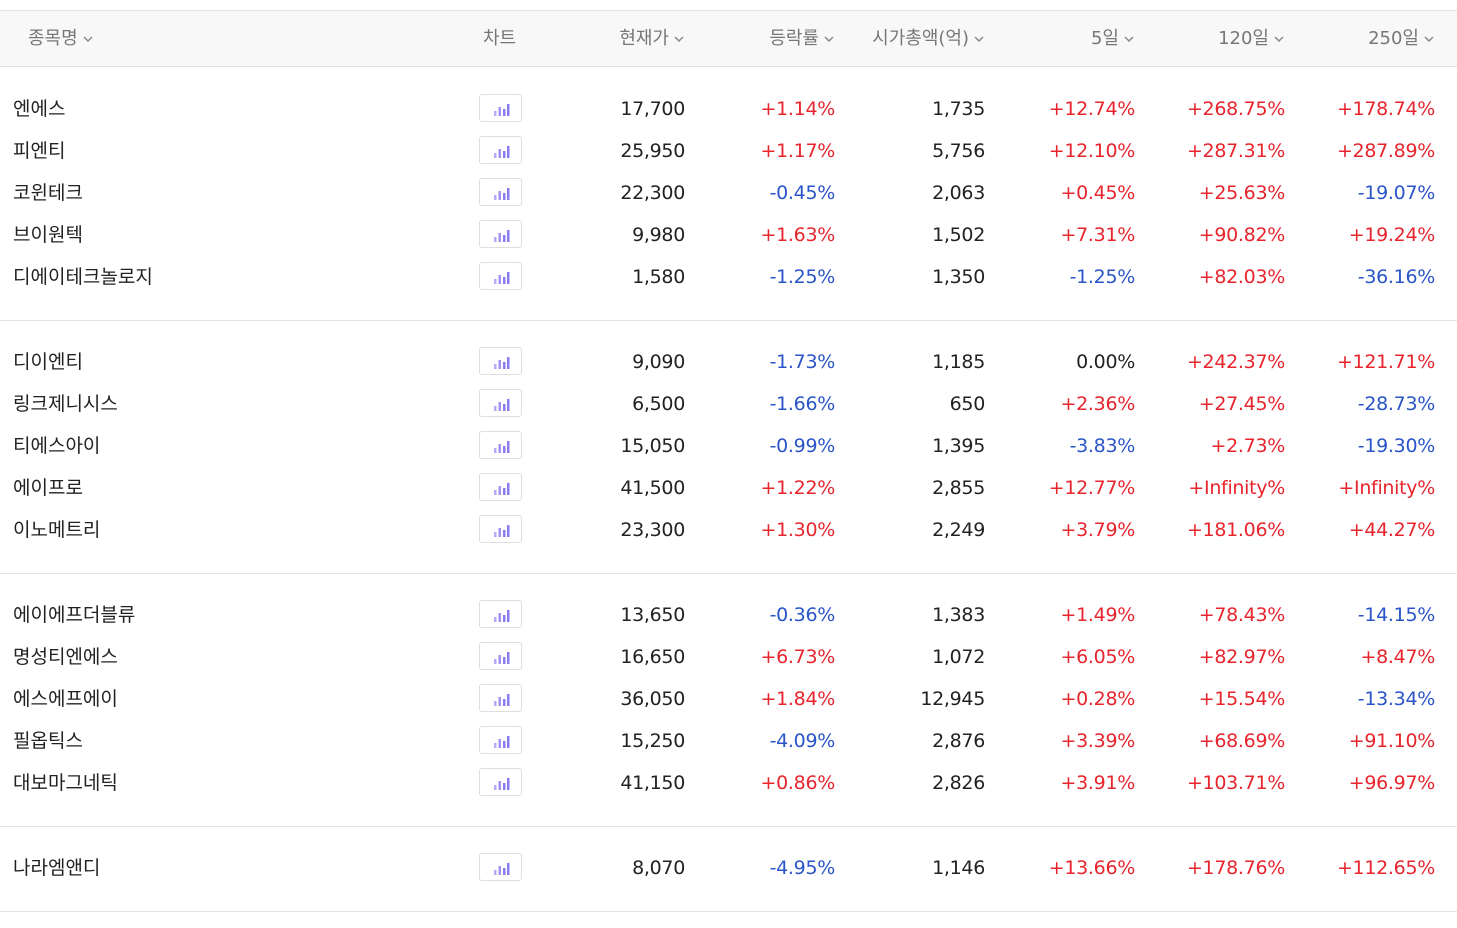 Image resolution: width=1457 pixels, height=928 pixels. What do you see at coordinates (798, 699) in the screenshot?
I see `change-cell: +1.84%` at bounding box center [798, 699].